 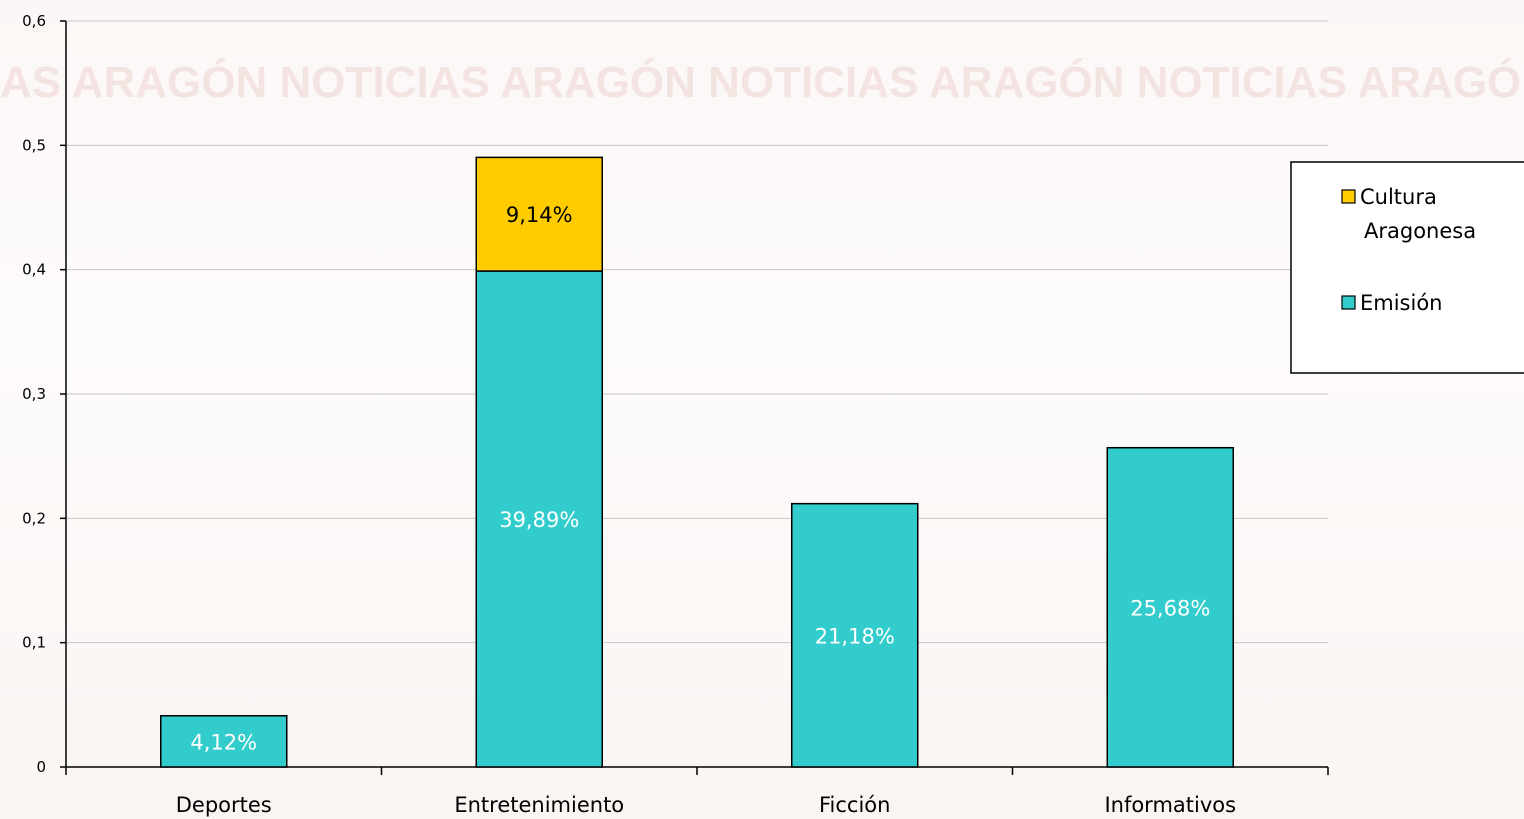 I want to click on legend-box, so click(x=1407, y=267).